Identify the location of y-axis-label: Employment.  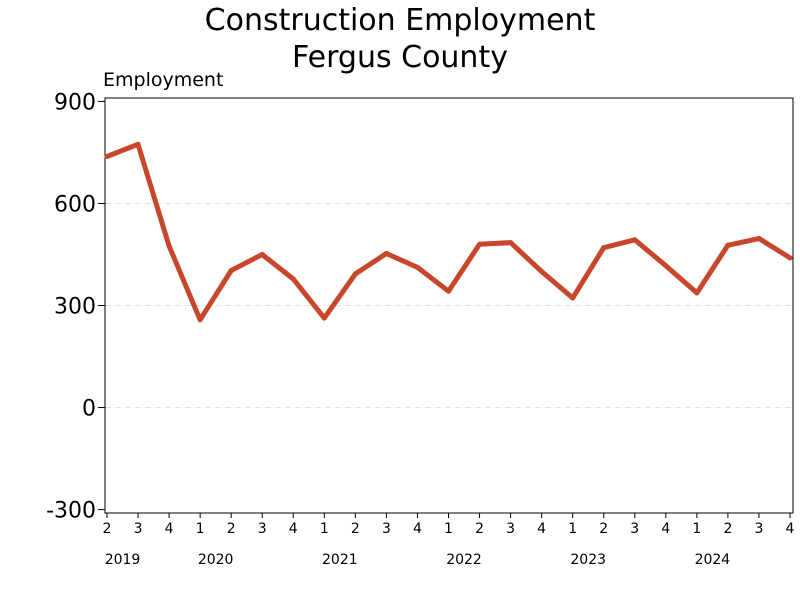
(163, 80).